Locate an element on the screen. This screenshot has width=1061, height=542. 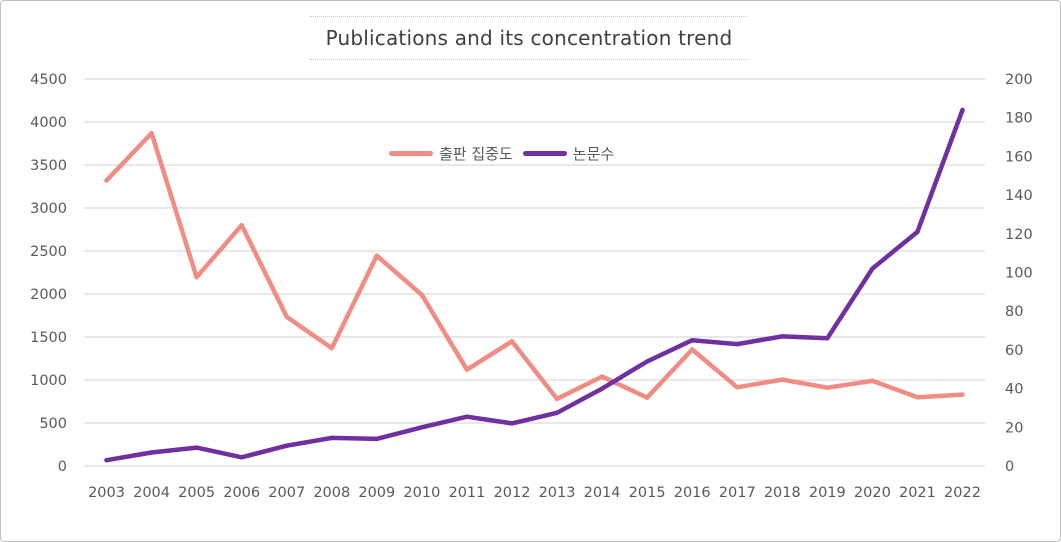
legend-label-series-1: 출판 집중도 is located at coordinates (476, 154).